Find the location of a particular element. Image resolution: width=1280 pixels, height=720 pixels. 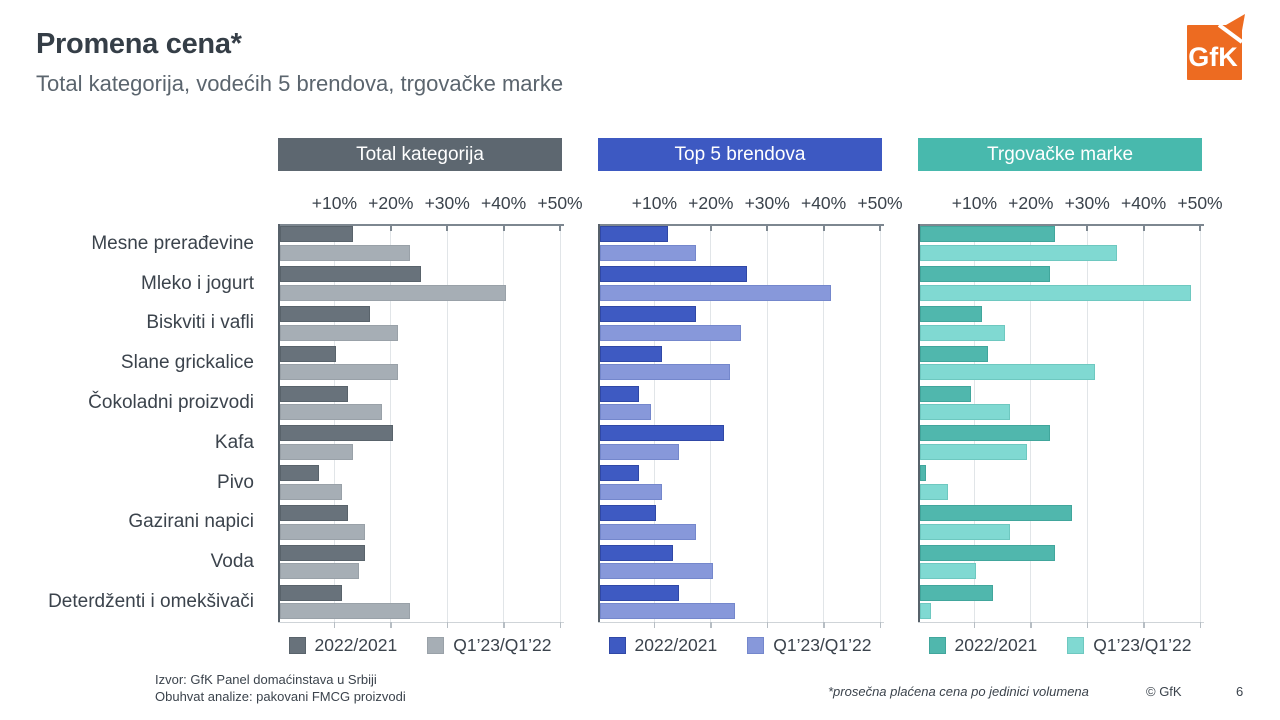

category-label: Deterdženti i omekšivači is located at coordinates (151, 602).